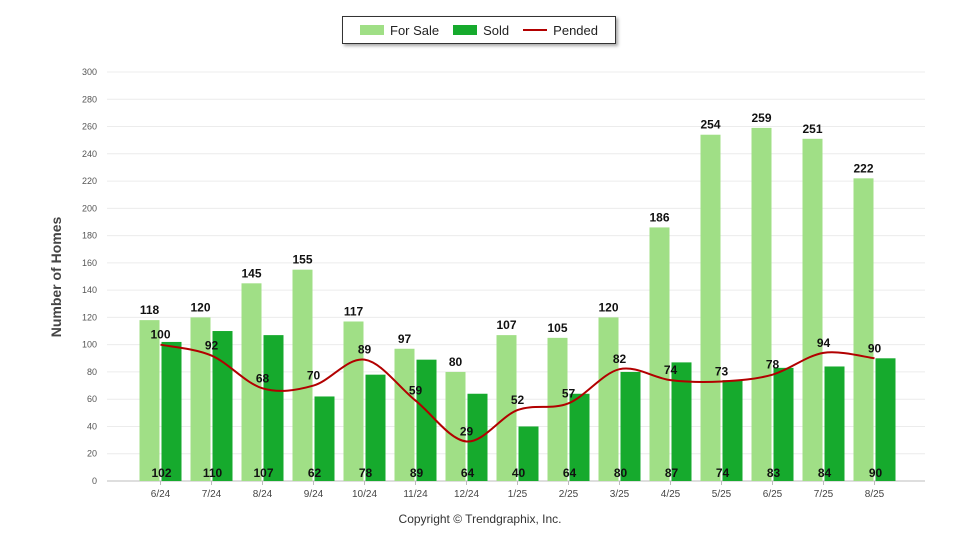  Describe the element at coordinates (876, 473) in the screenshot. I see `label-sold-14: 90` at that location.